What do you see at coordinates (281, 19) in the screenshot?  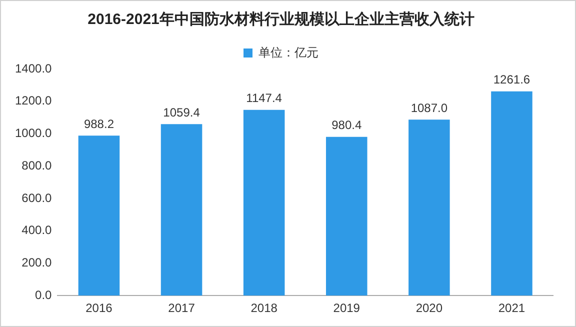 I see `chart-title: 2016-2021年中国防水材料行业规模以上企业主营收入统计` at bounding box center [281, 19].